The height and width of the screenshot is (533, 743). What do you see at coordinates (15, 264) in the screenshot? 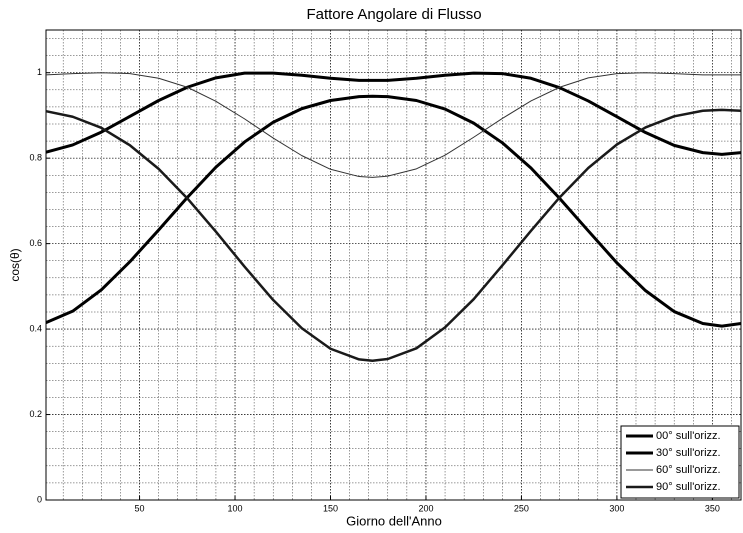
I see `y-axis-label: cos(θ)` at bounding box center [15, 264].